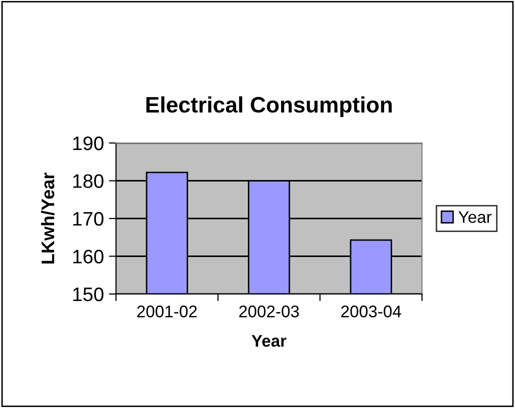 The height and width of the screenshot is (408, 515). Describe the element at coordinates (88, 143) in the screenshot. I see `y-tick-label: 190` at that location.